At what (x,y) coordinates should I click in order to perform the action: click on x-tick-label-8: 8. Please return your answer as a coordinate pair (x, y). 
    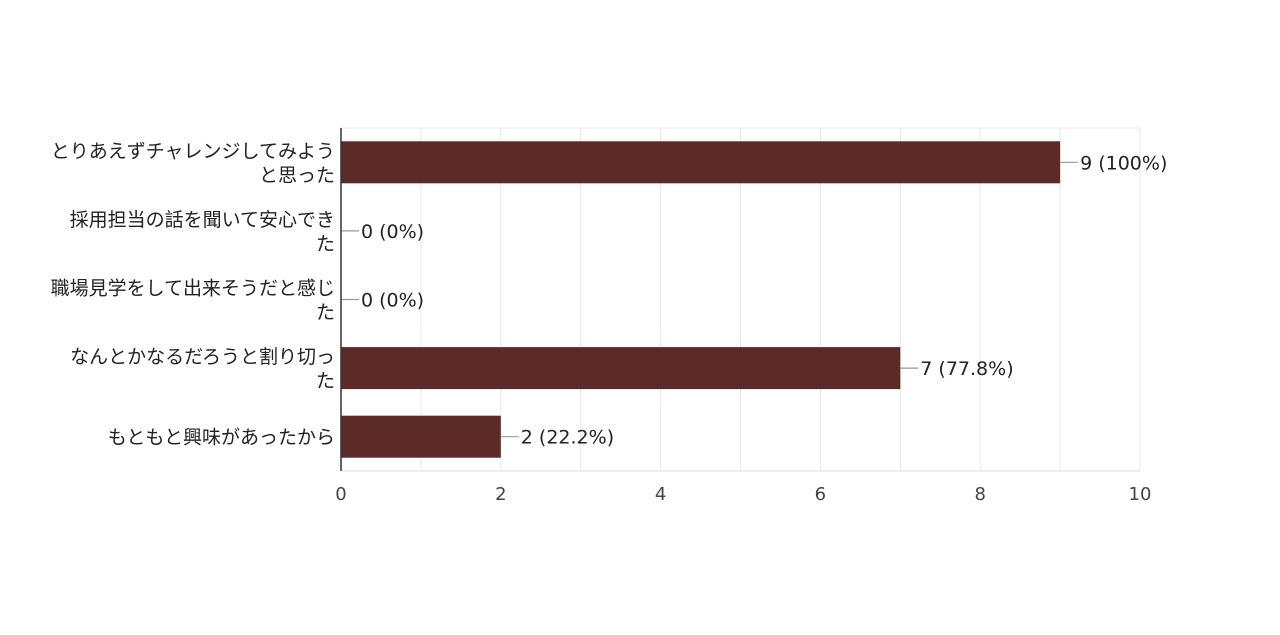
    Looking at the image, I should click on (979, 494).